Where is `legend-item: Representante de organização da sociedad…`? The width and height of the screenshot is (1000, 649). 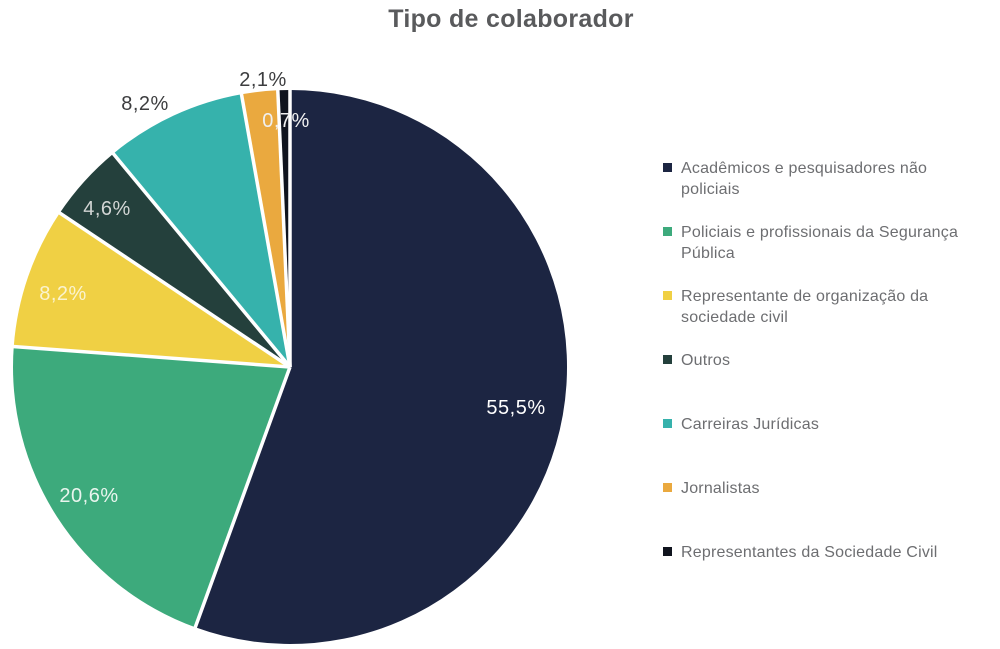
legend-item: Representante de organização da sociedad… is located at coordinates (817, 307).